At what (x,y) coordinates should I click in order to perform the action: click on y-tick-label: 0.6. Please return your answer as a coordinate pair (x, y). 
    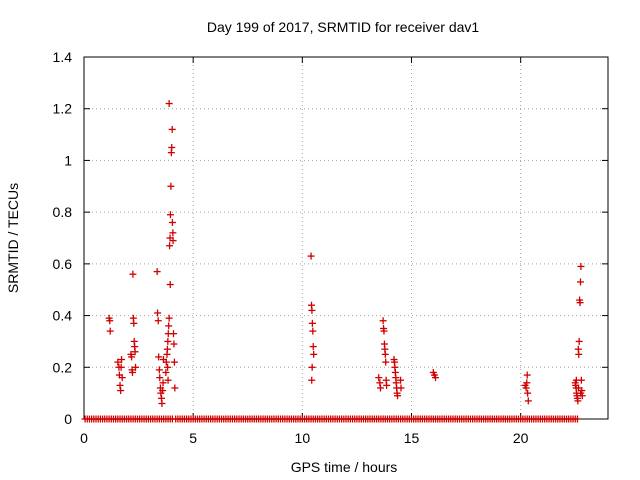
    Looking at the image, I should click on (63, 264).